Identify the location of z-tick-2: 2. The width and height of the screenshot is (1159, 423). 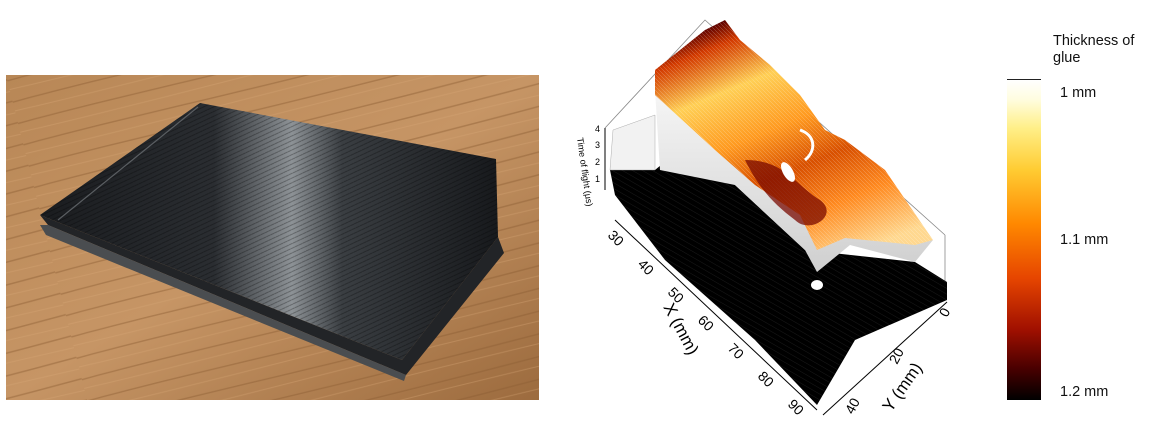
(597, 162).